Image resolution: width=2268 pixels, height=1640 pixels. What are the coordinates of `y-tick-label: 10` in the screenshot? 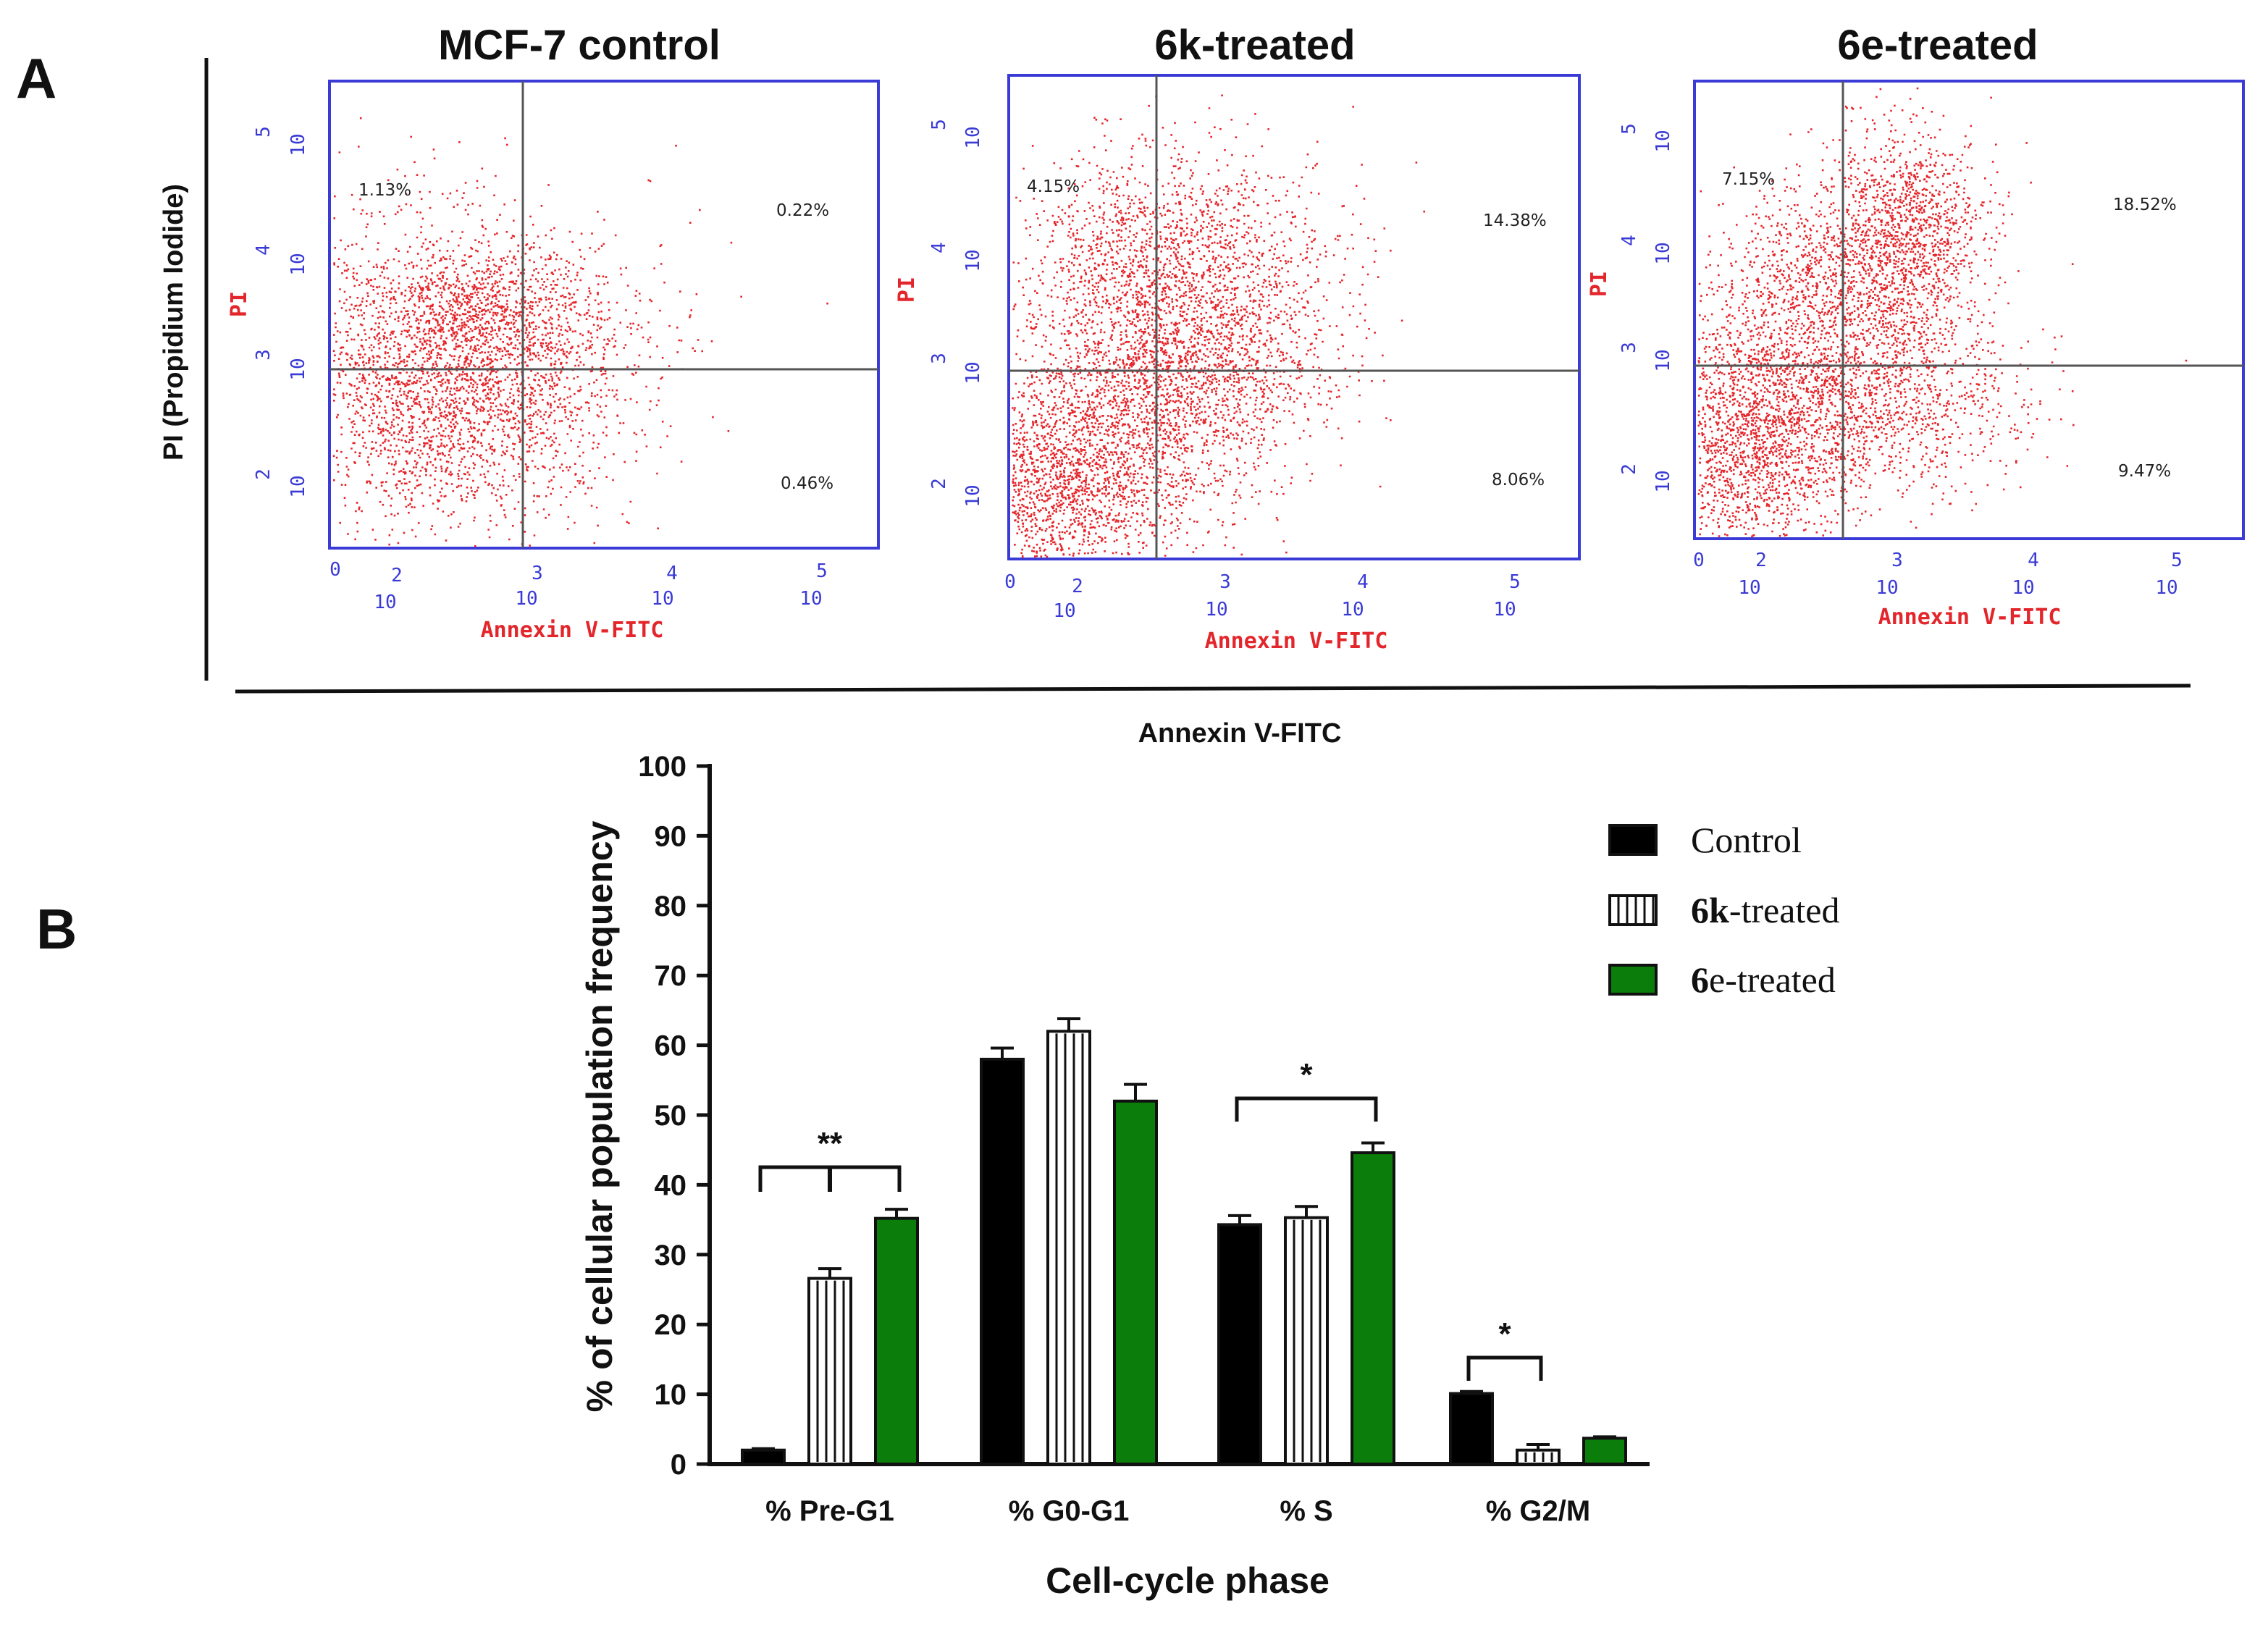 It's located at (671, 1395).